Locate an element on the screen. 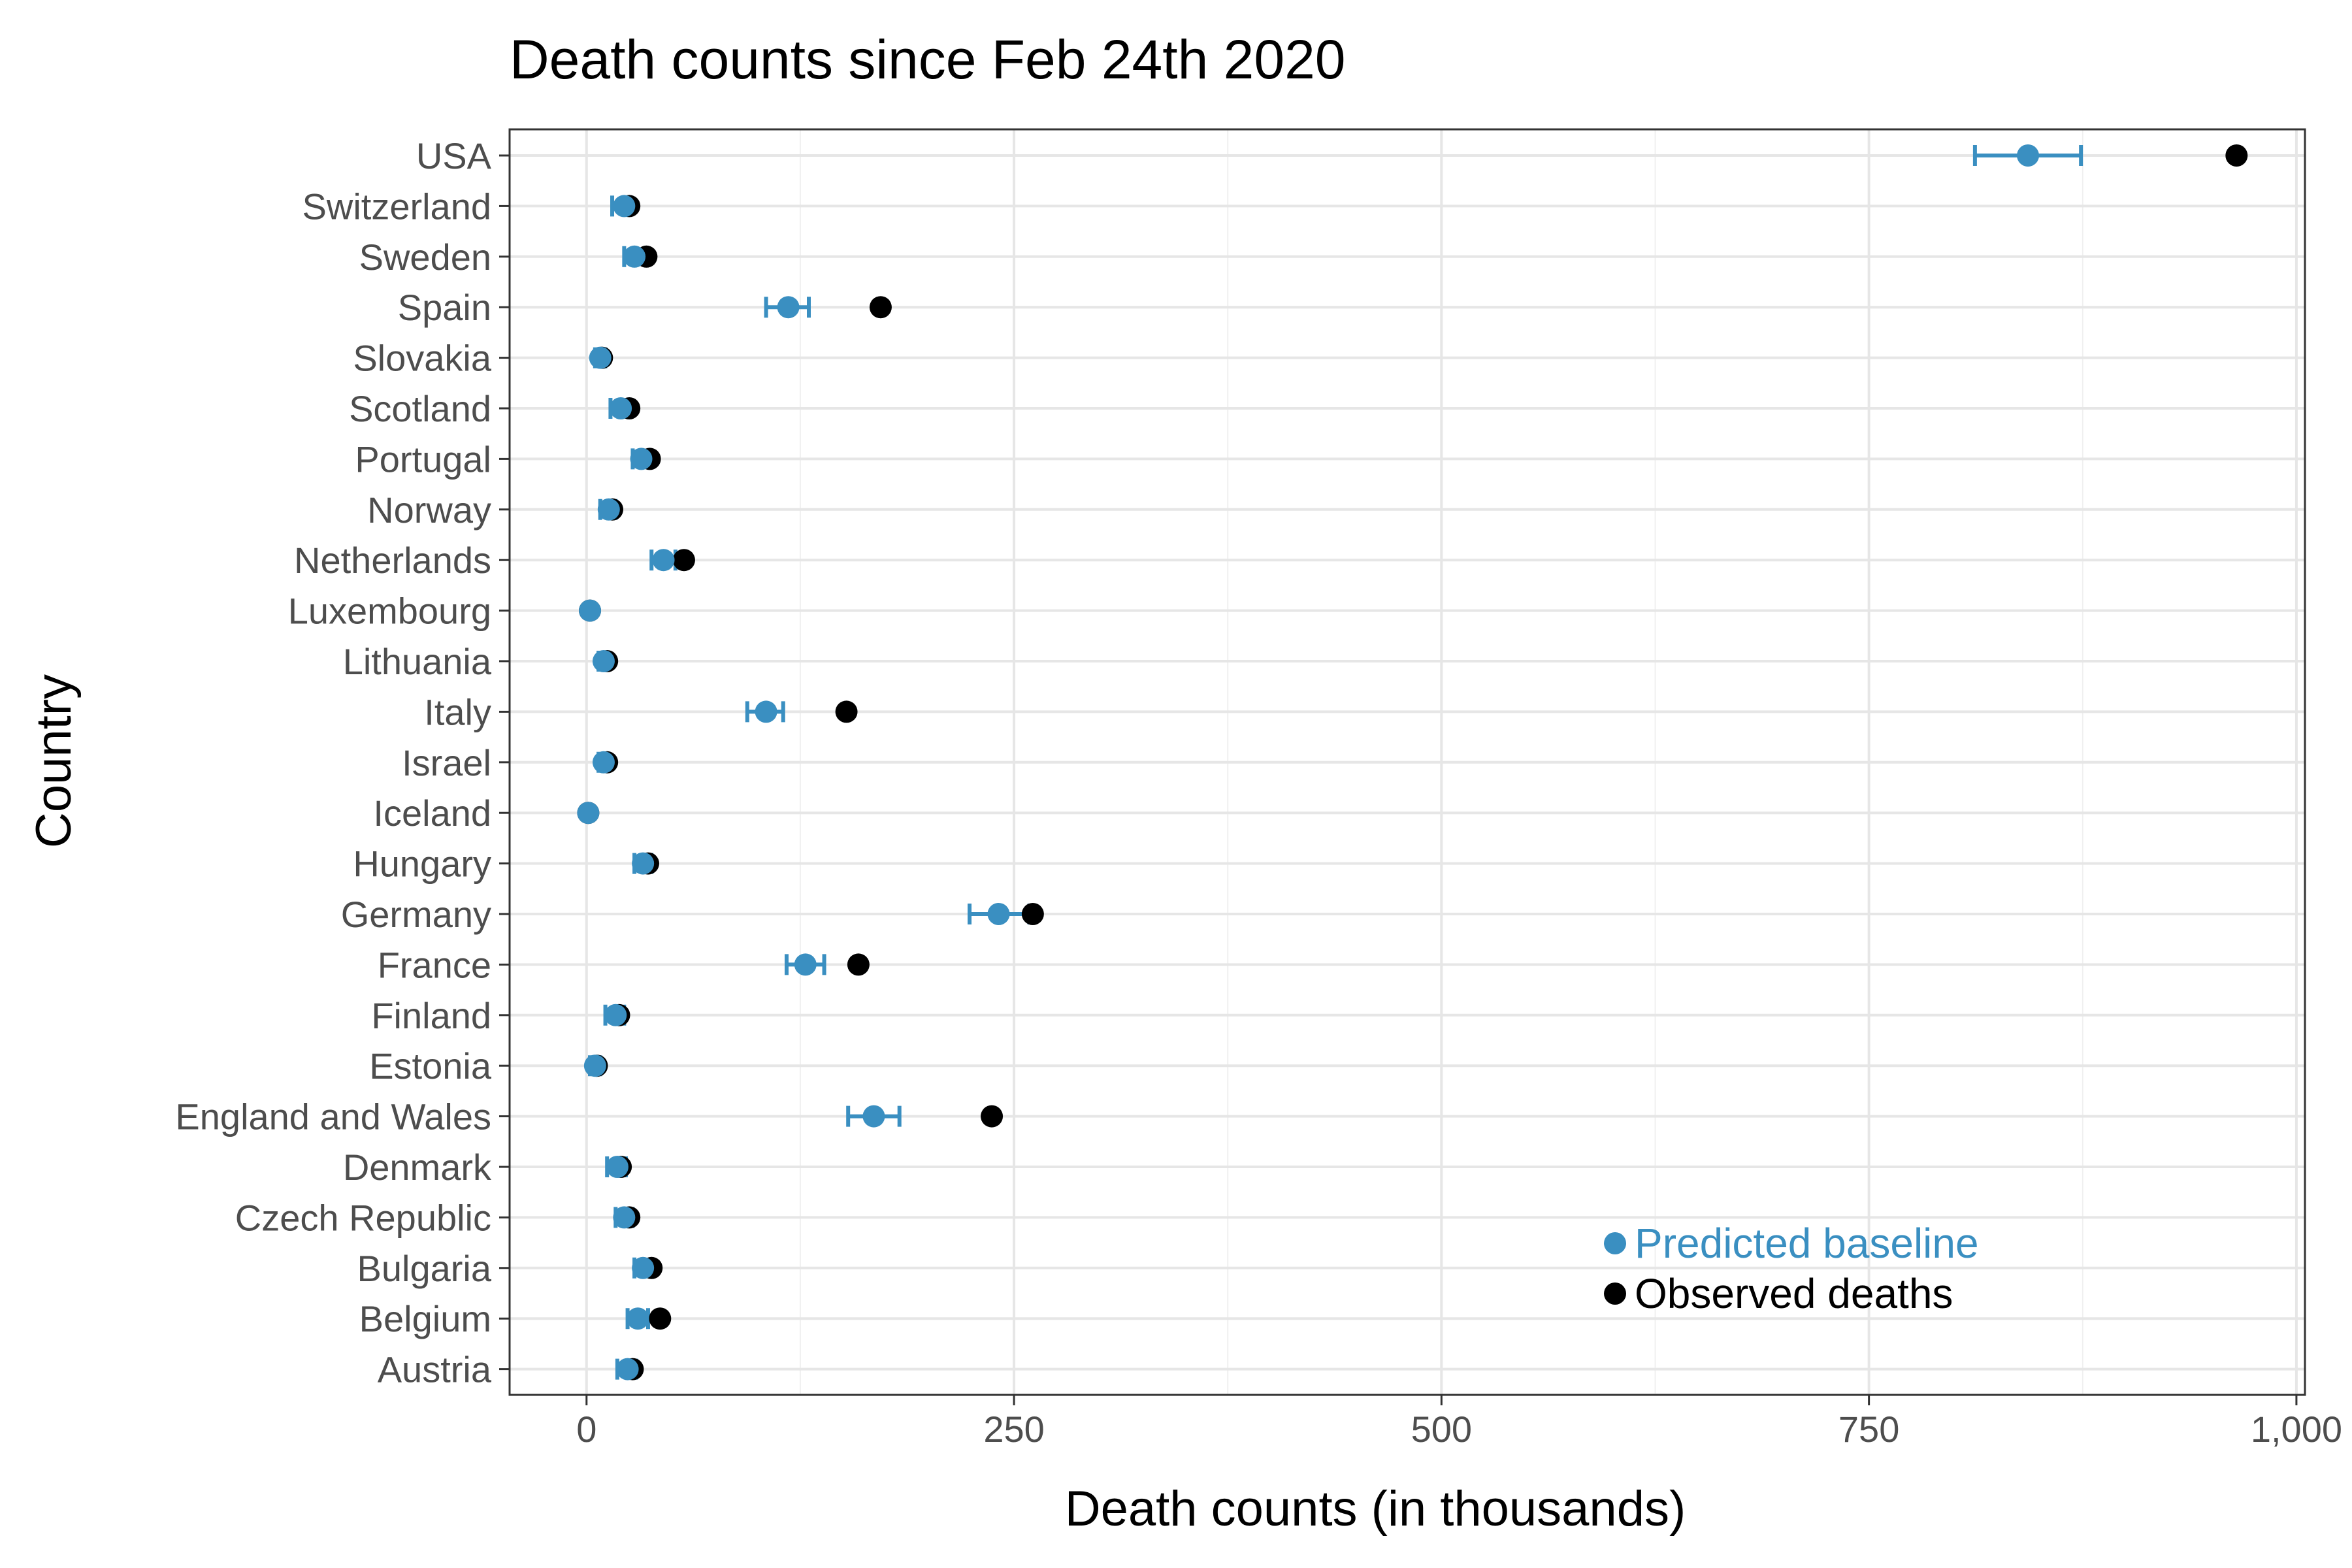 The image size is (2352, 1568). legend-label-observed: Observed deaths is located at coordinates (1794, 1293).